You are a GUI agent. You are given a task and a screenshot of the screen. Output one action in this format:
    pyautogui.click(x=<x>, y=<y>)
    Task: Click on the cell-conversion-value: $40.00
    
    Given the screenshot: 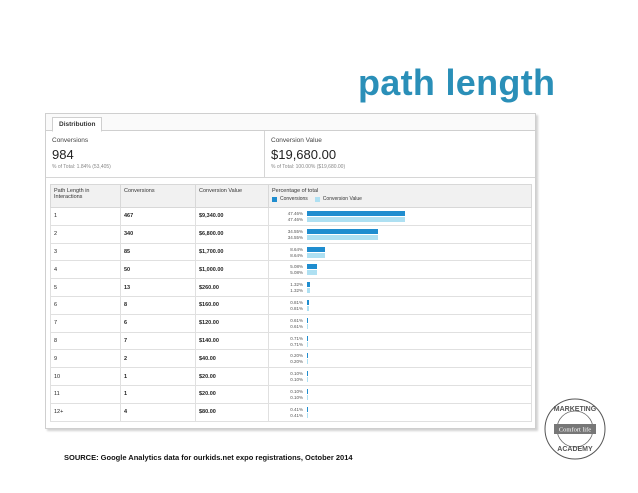 What is the action you would take?
    pyautogui.click(x=232, y=359)
    